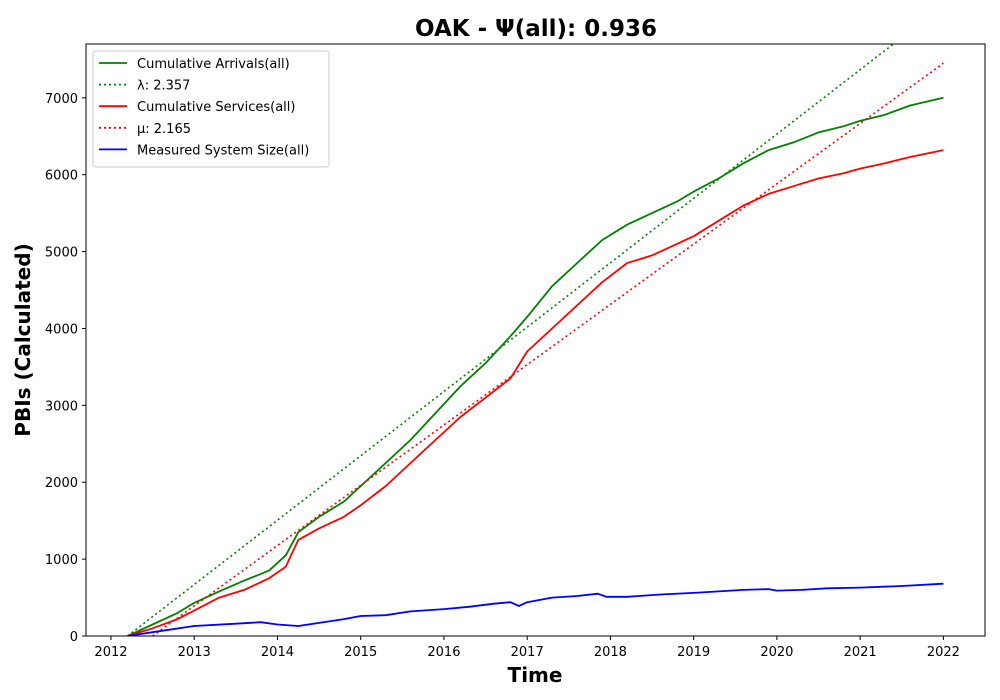  Describe the element at coordinates (213, 64) in the screenshot. I see `legend-entry: Cumulative Arrivals(all)` at that location.